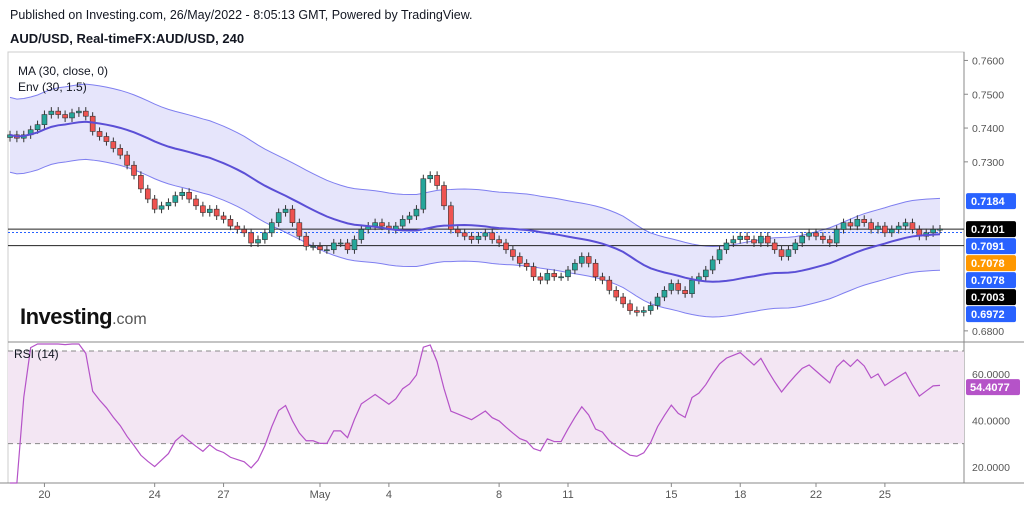 This screenshot has height=507, width=1024. Describe the element at coordinates (988, 163) in the screenshot. I see `price-tick-label: 0.7300` at that location.